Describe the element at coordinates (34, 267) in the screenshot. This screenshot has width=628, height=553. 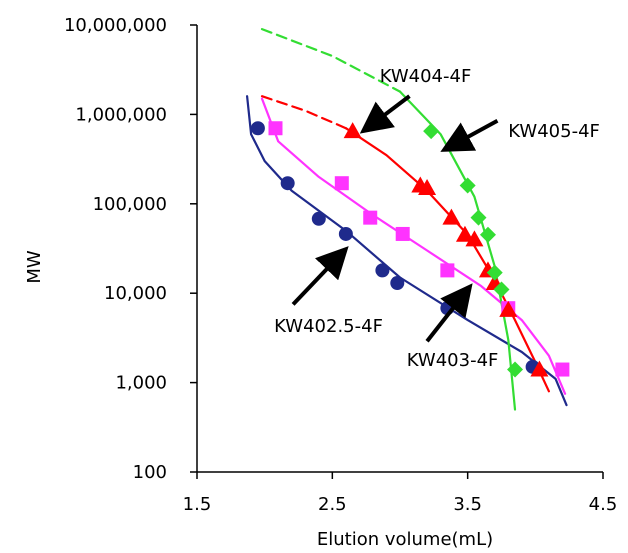
I see `y-axis-title: MW` at that location.